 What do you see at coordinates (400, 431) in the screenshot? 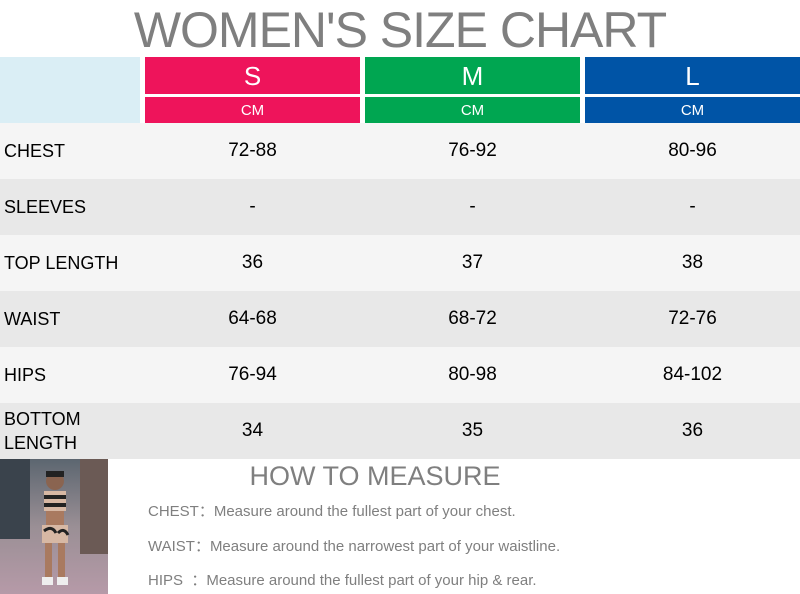
I see `table-row: BOTTOM LENGTH 34 35 36` at bounding box center [400, 431].